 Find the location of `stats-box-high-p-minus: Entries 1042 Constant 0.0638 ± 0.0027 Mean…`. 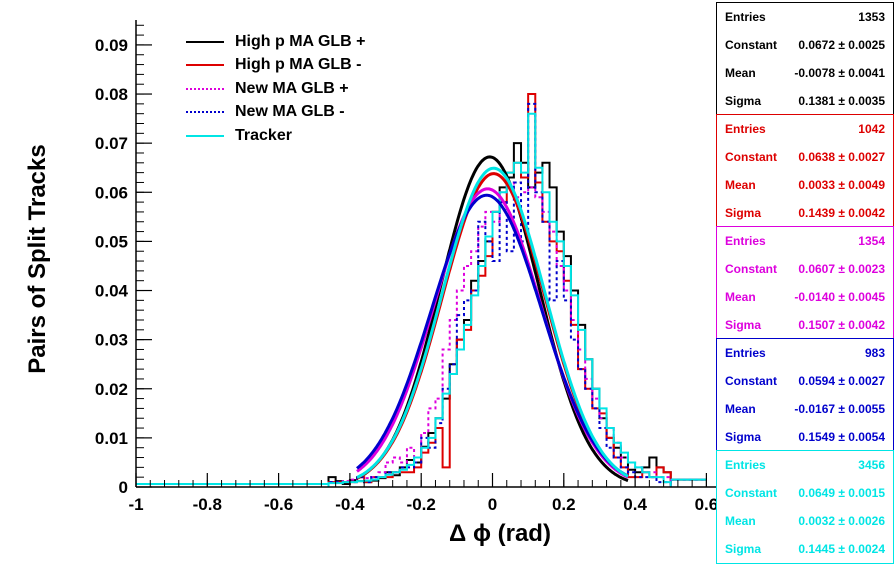

stats-box-high-p-minus: Entries 1042 Constant 0.0638 ± 0.0027 Mean… is located at coordinates (805, 171).